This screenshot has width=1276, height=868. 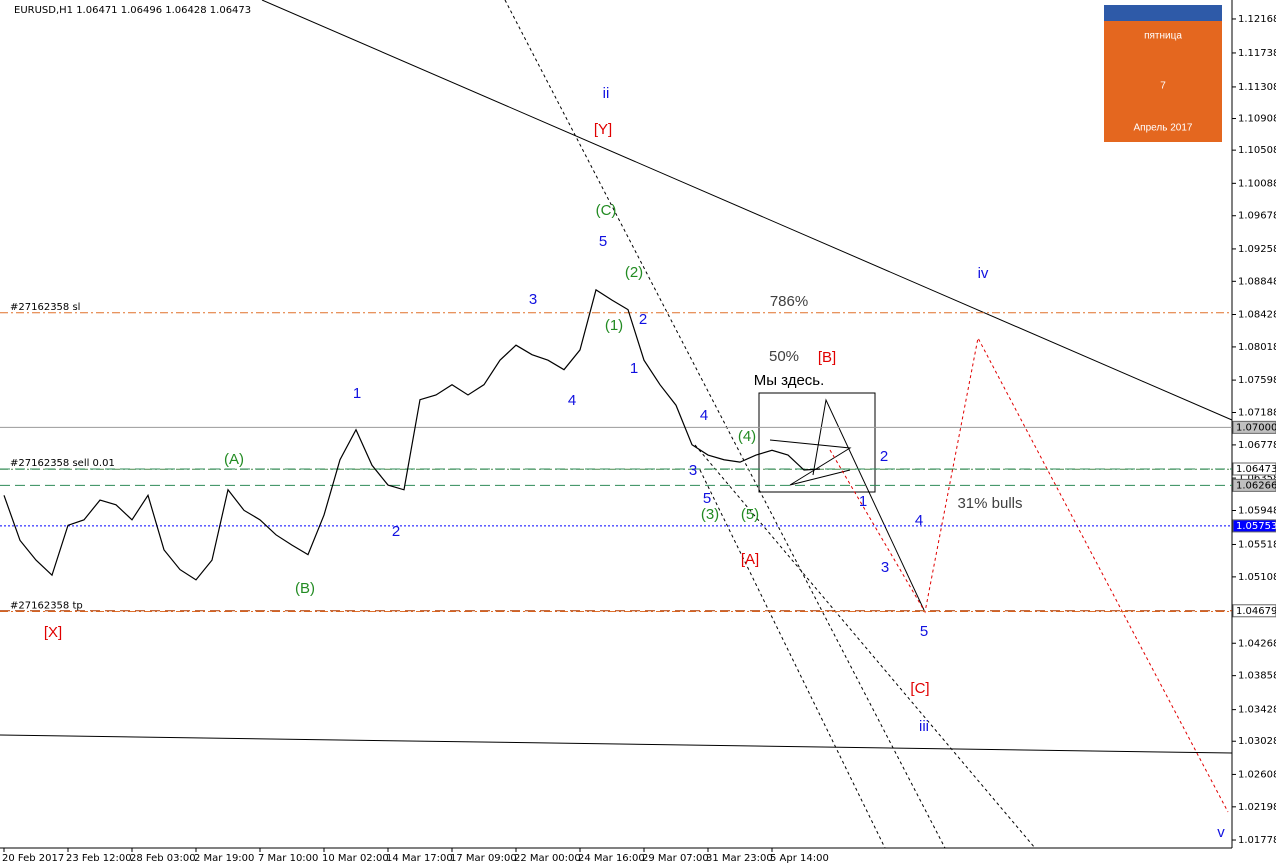 What do you see at coordinates (1257, 315) in the screenshot?
I see `y-tick-label: 1.08428` at bounding box center [1257, 315].